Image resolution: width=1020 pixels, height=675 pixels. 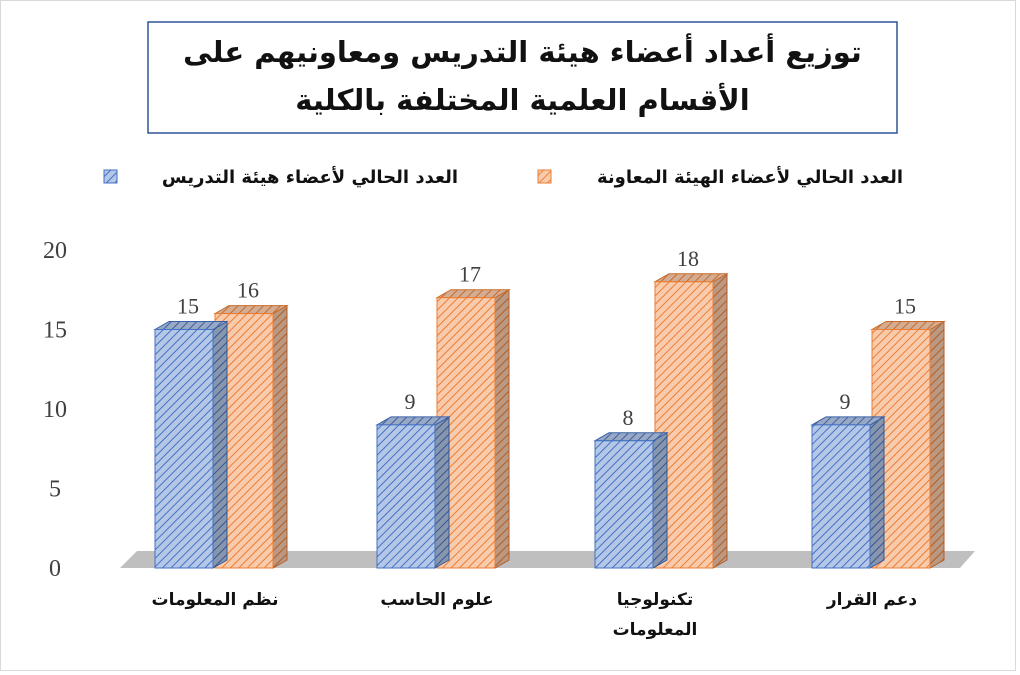 I want to click on title-box, so click(x=522, y=77).